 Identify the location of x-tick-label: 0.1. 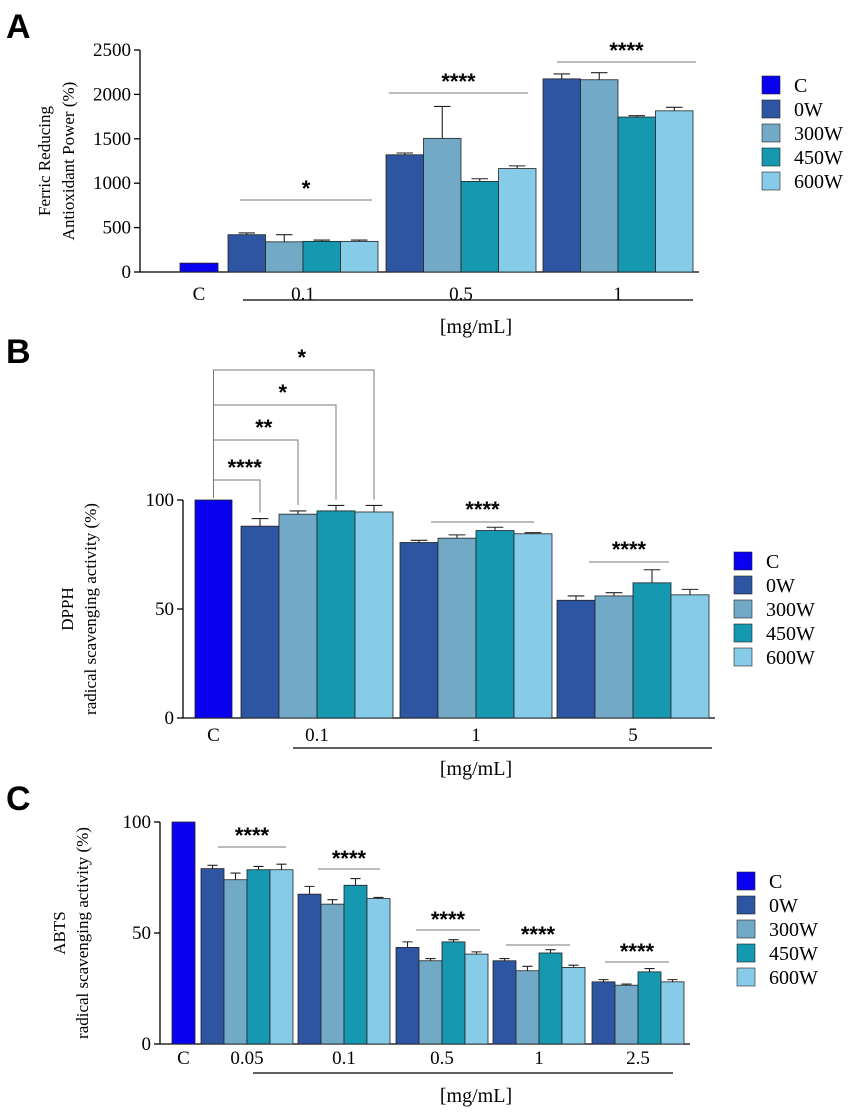
(303, 294).